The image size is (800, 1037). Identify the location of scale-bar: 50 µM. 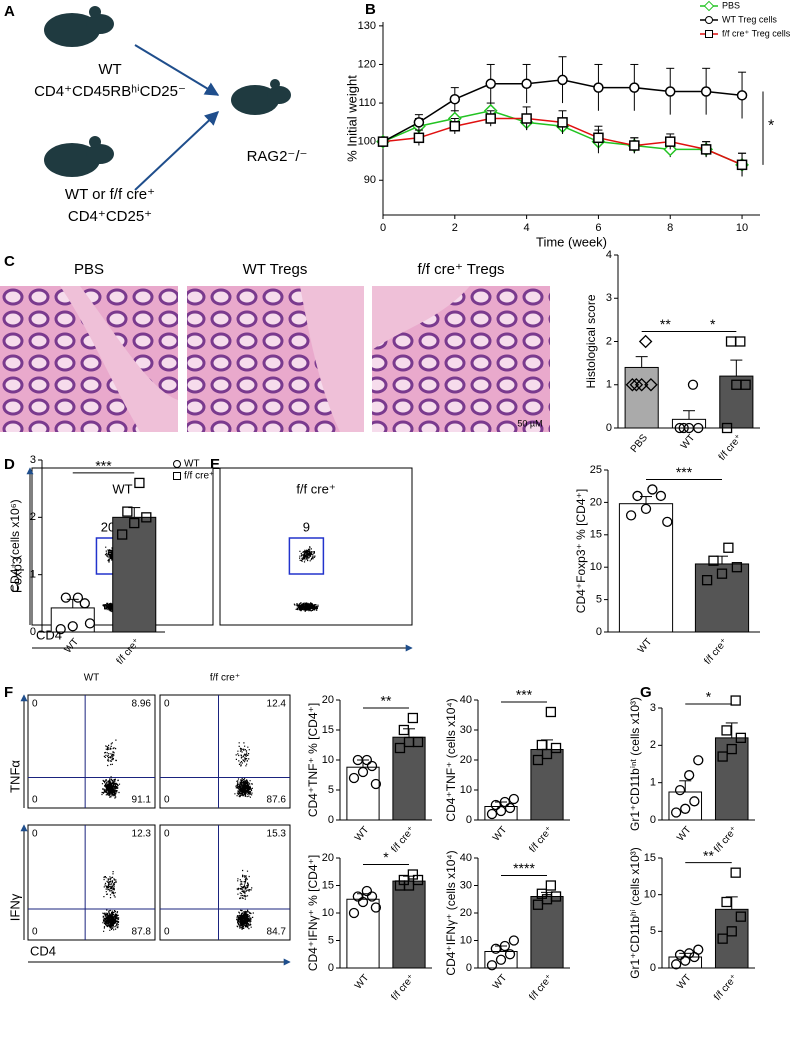
(529, 423).